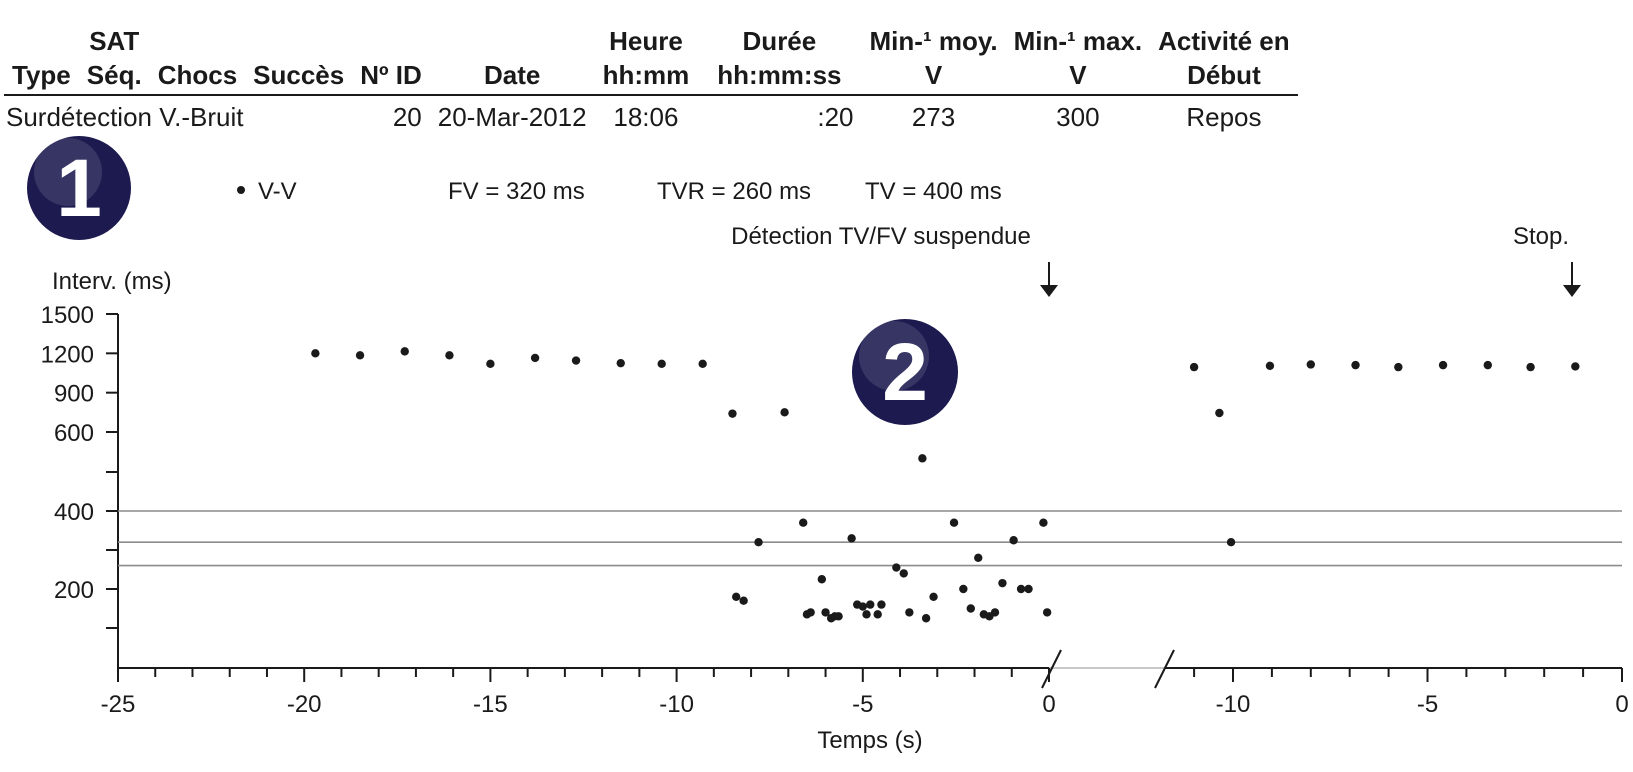 The height and width of the screenshot is (772, 1633). Describe the element at coordinates (277, 191) in the screenshot. I see `legend-series: V-V` at that location.